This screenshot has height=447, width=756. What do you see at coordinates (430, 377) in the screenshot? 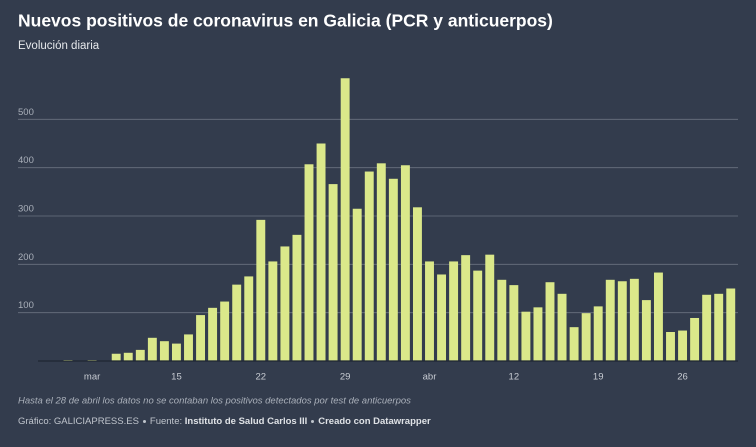
I see `x-tick-label: abr` at bounding box center [430, 377].